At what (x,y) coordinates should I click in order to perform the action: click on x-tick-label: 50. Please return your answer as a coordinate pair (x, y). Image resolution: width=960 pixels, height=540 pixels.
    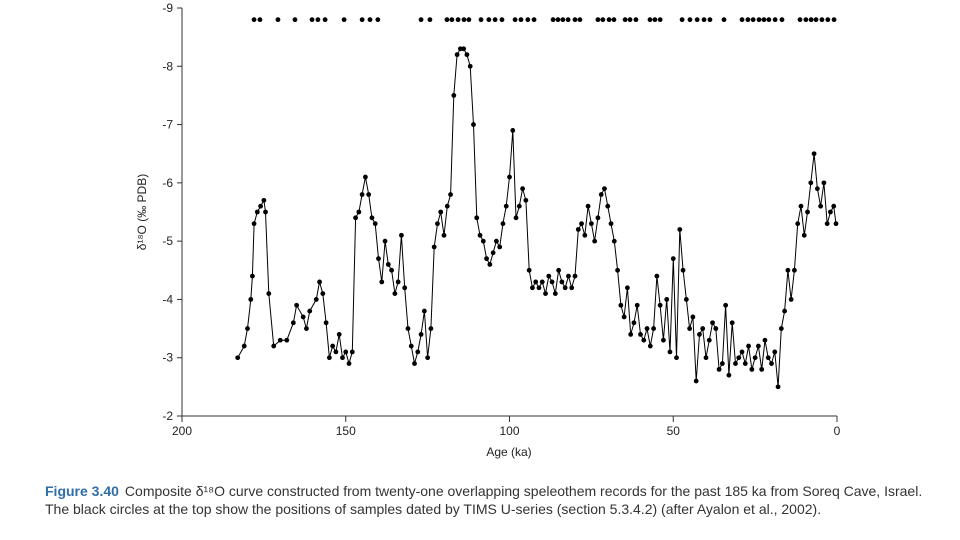
    Looking at the image, I should click on (674, 431).